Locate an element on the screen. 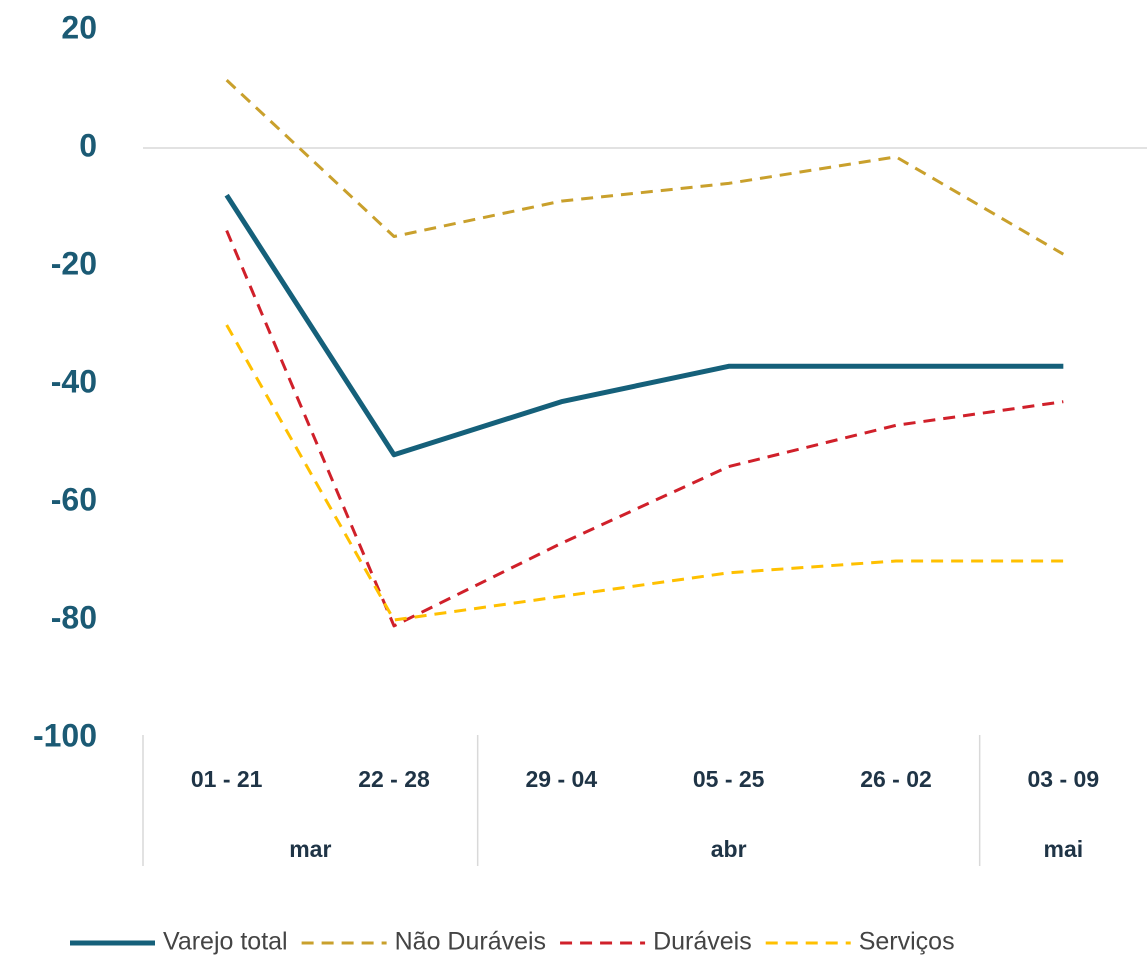 The width and height of the screenshot is (1147, 963). x-tick-label: 29 - 04 is located at coordinates (562, 779).